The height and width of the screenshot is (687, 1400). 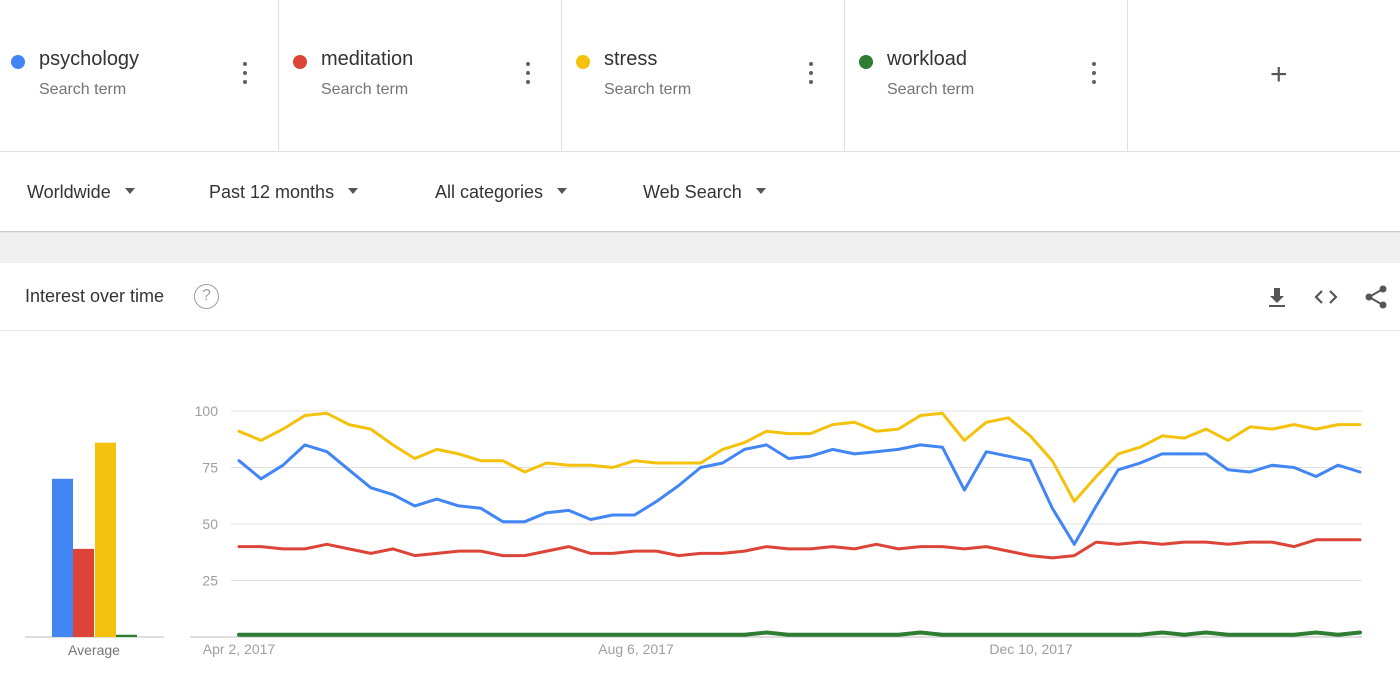 I want to click on interest-over-time-header: Interest over time ?, so click(x=700, y=297).